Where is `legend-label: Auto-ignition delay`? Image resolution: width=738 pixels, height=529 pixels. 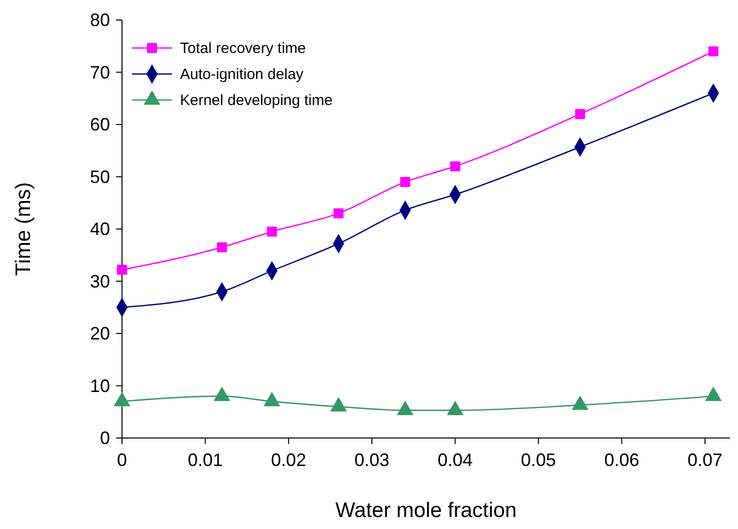 legend-label: Auto-ignition delay is located at coordinates (242, 74).